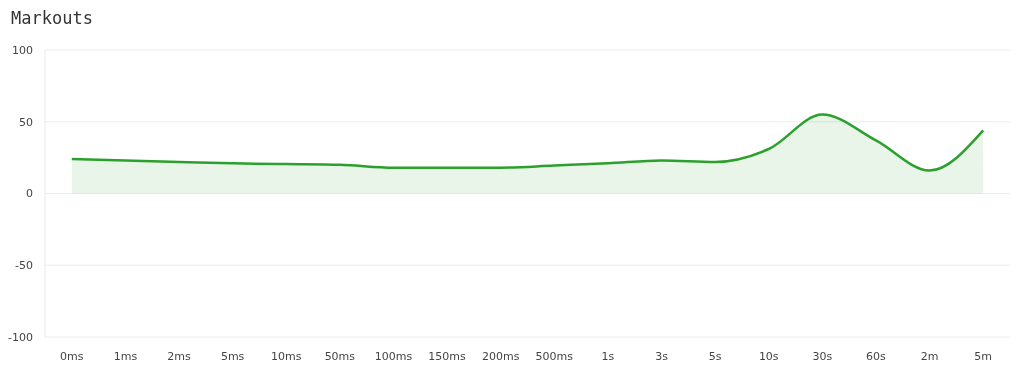 The width and height of the screenshot is (1024, 375). Describe the element at coordinates (715, 356) in the screenshot. I see `x-tick-label: 5s` at that location.